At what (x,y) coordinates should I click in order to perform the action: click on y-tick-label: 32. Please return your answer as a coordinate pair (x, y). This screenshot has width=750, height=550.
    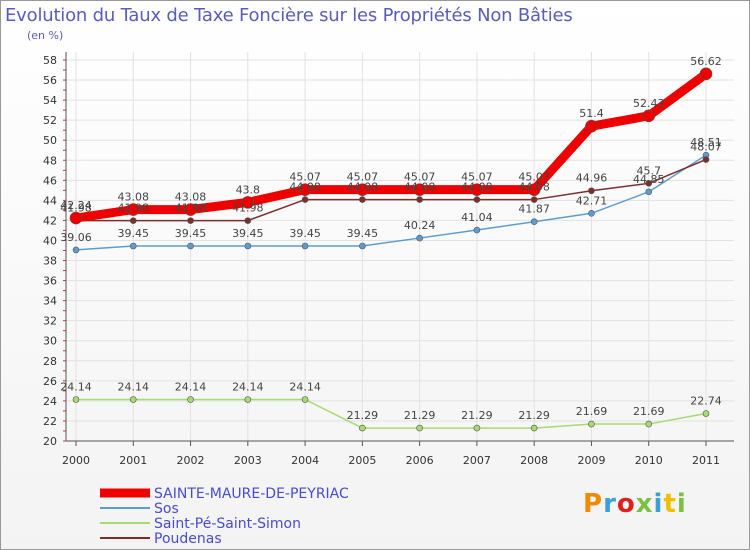
    Looking at the image, I should click on (50, 321).